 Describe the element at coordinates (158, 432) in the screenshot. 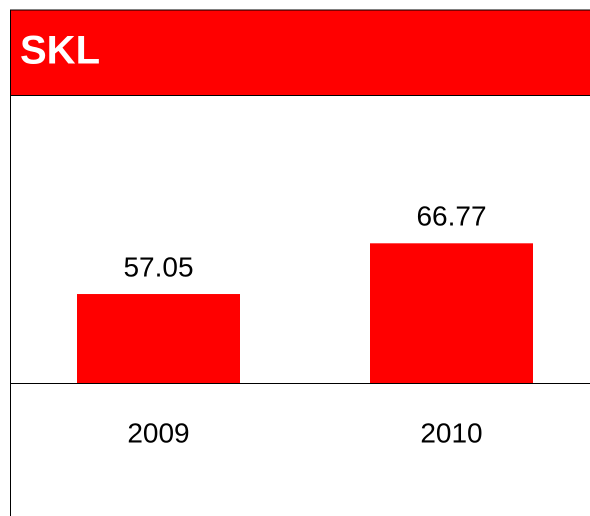

I see `x-tick-label: 2009` at that location.